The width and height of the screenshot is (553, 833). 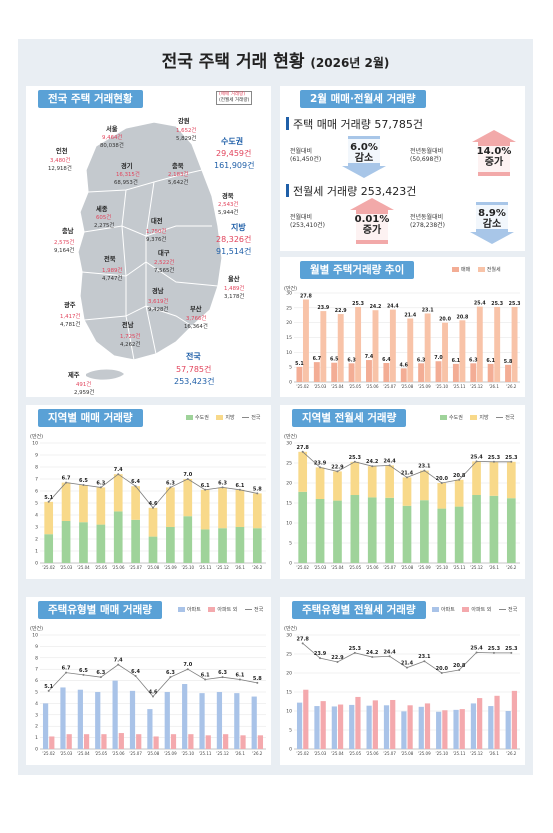 I want to click on data-label-national: 5.8, so click(x=257, y=679).